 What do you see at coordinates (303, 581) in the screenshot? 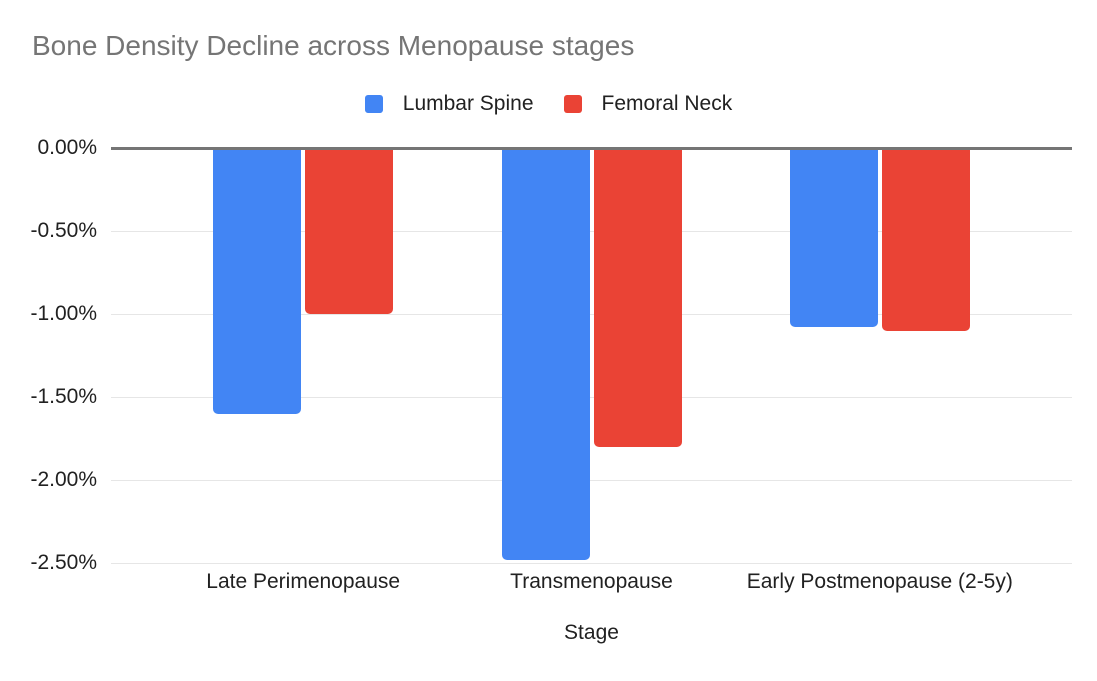
I see `x-tick-label: Late Perimenopause` at bounding box center [303, 581].